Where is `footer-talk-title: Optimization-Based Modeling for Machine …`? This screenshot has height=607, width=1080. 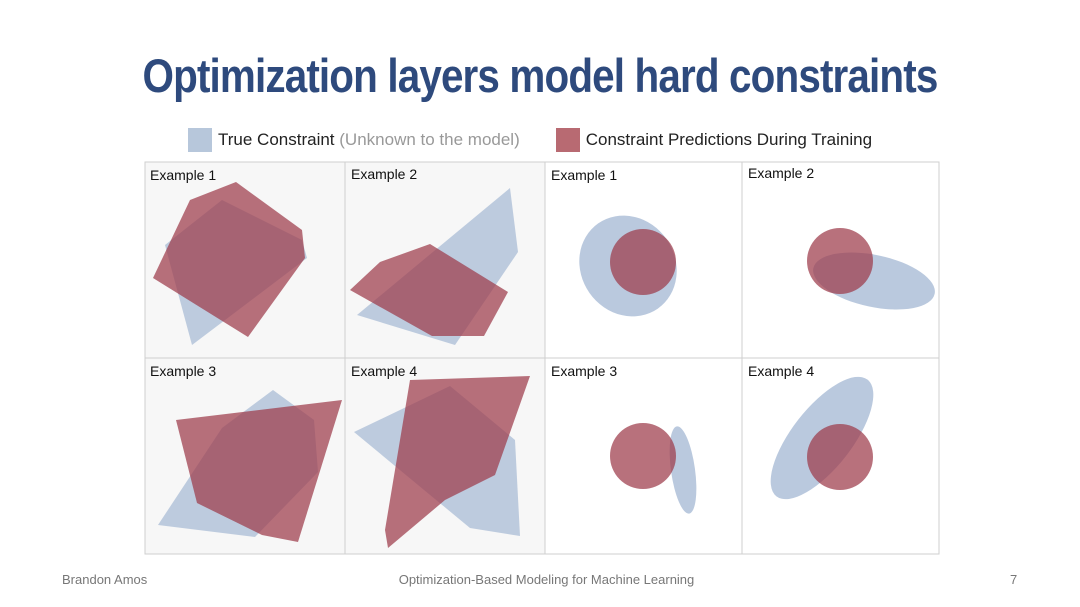
footer-talk-title: Optimization-Based Modeling for Machine … is located at coordinates (546, 579).